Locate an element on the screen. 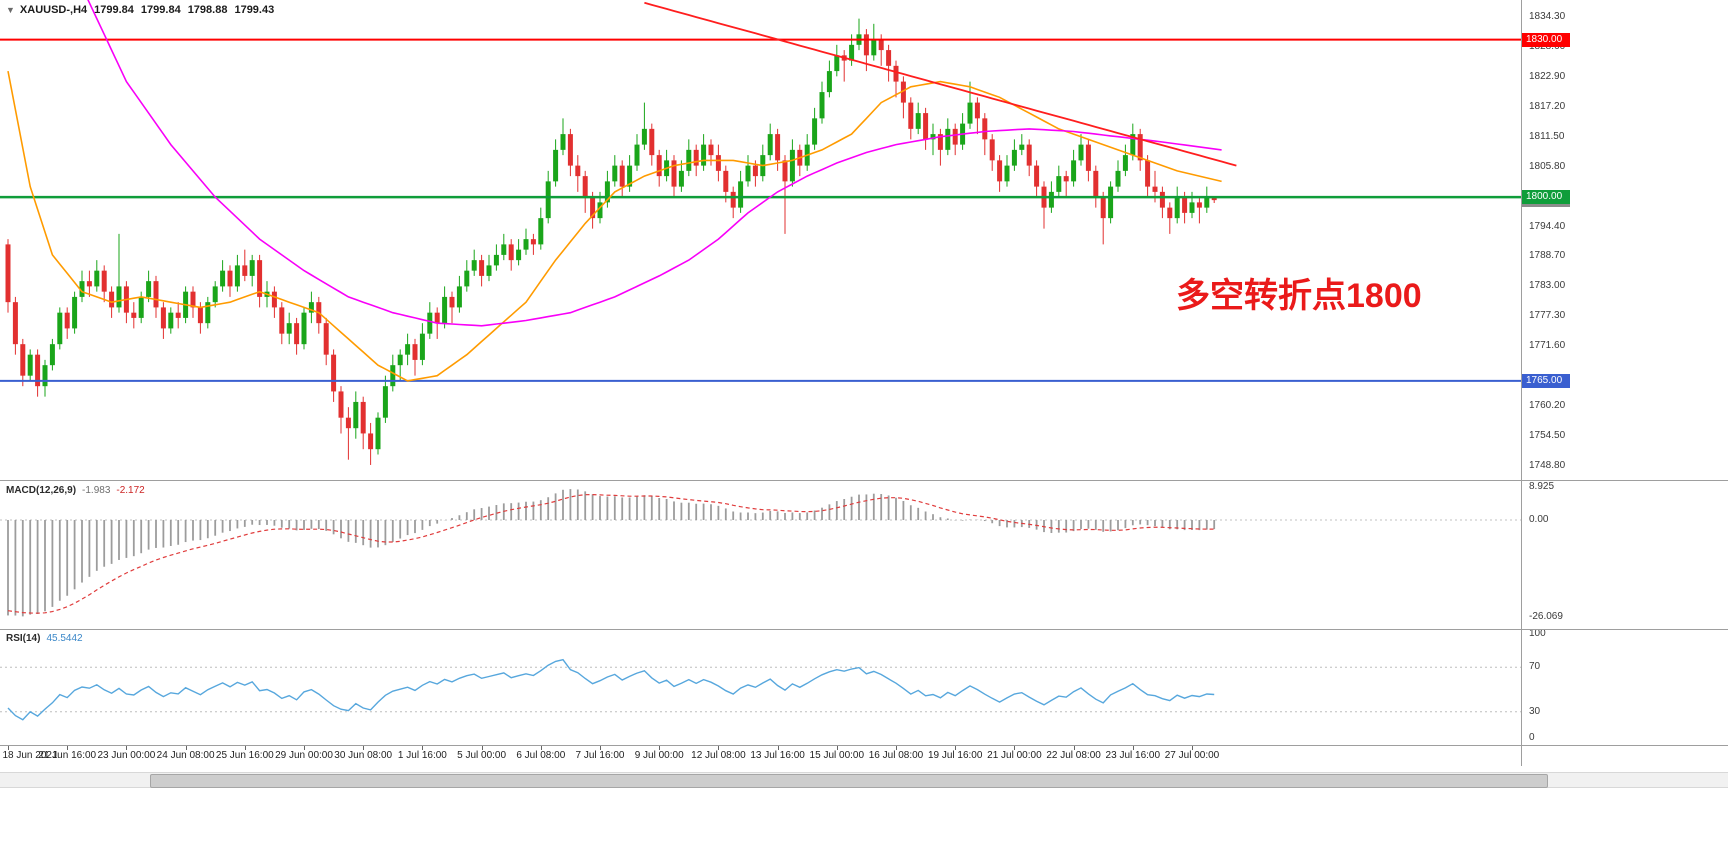 The image size is (1728, 843). rsi-indicator-canvas is located at coordinates (760, 687).